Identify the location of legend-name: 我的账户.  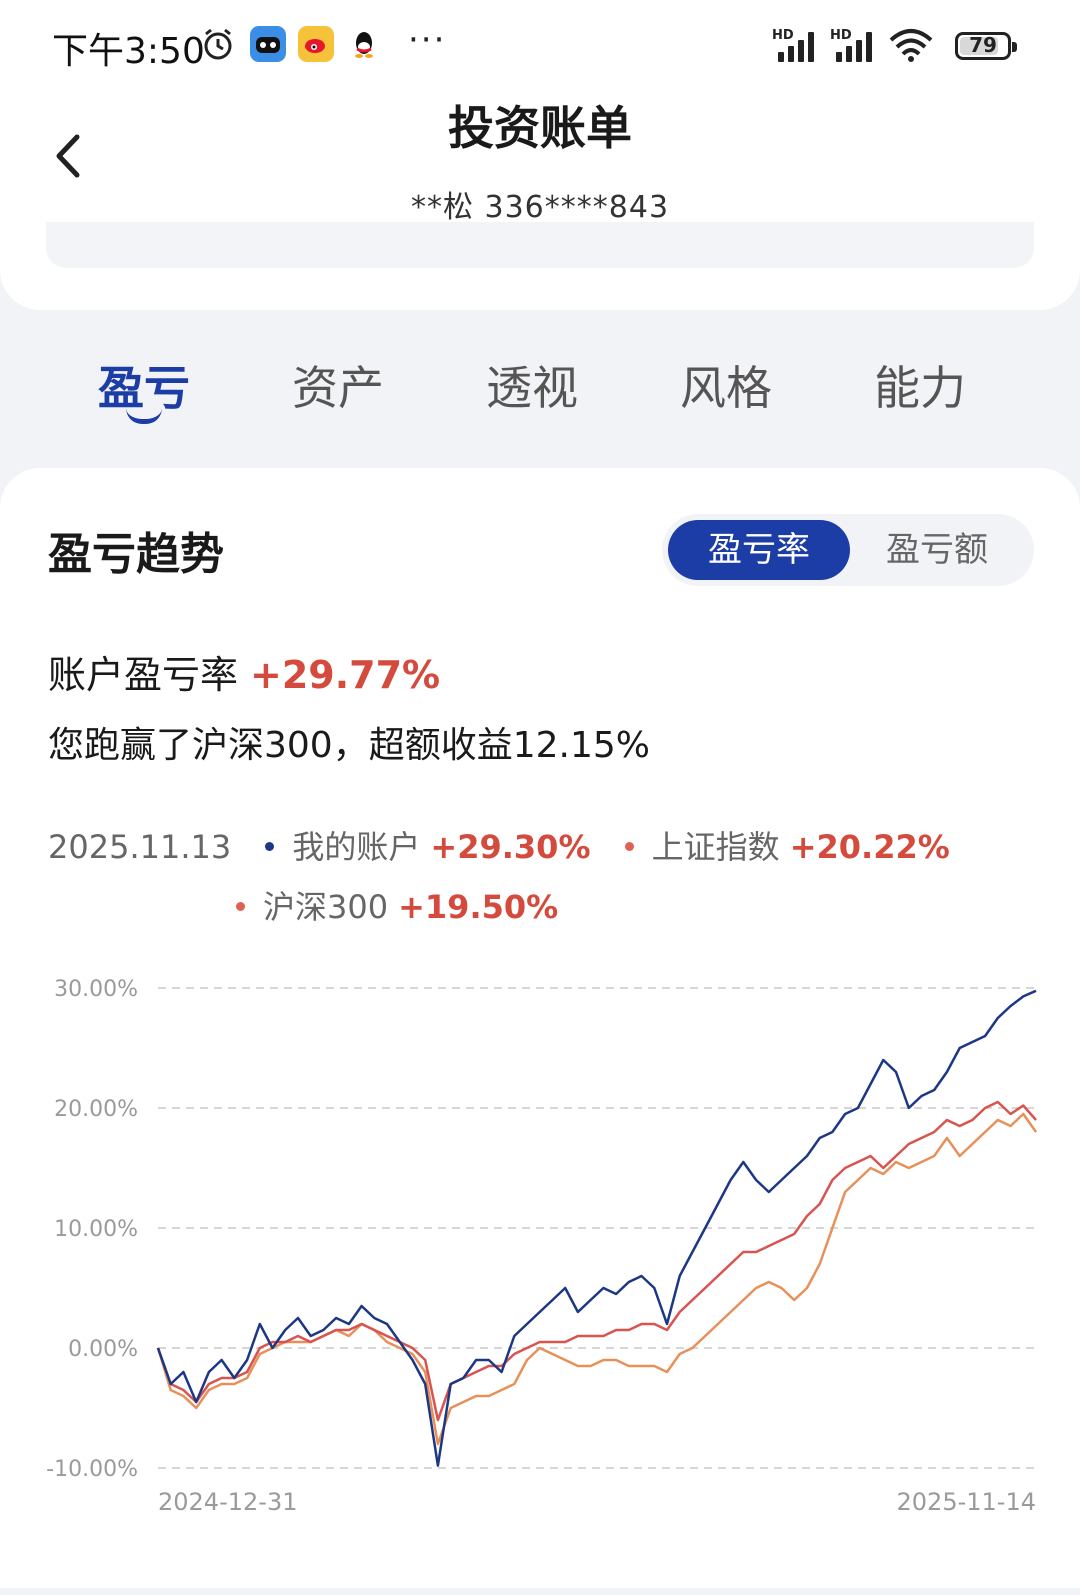
(356, 847).